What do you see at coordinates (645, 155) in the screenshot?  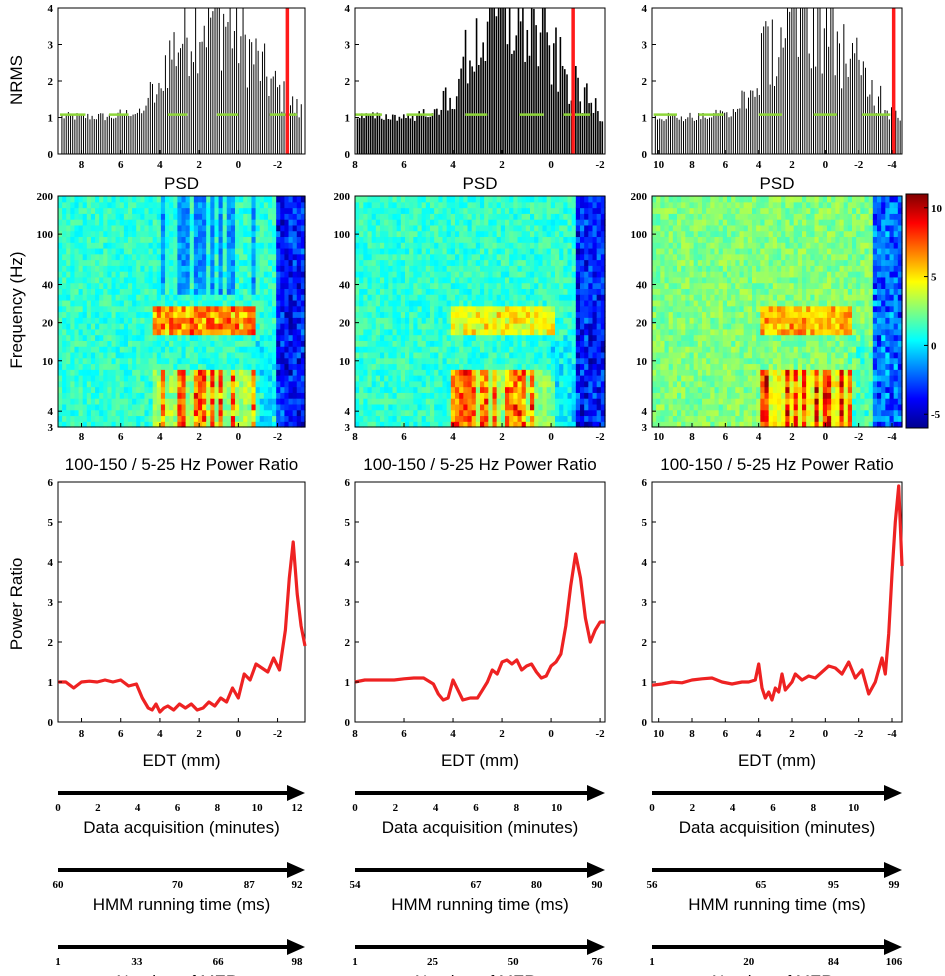 I see `nrms-ytick-label: 0` at bounding box center [645, 155].